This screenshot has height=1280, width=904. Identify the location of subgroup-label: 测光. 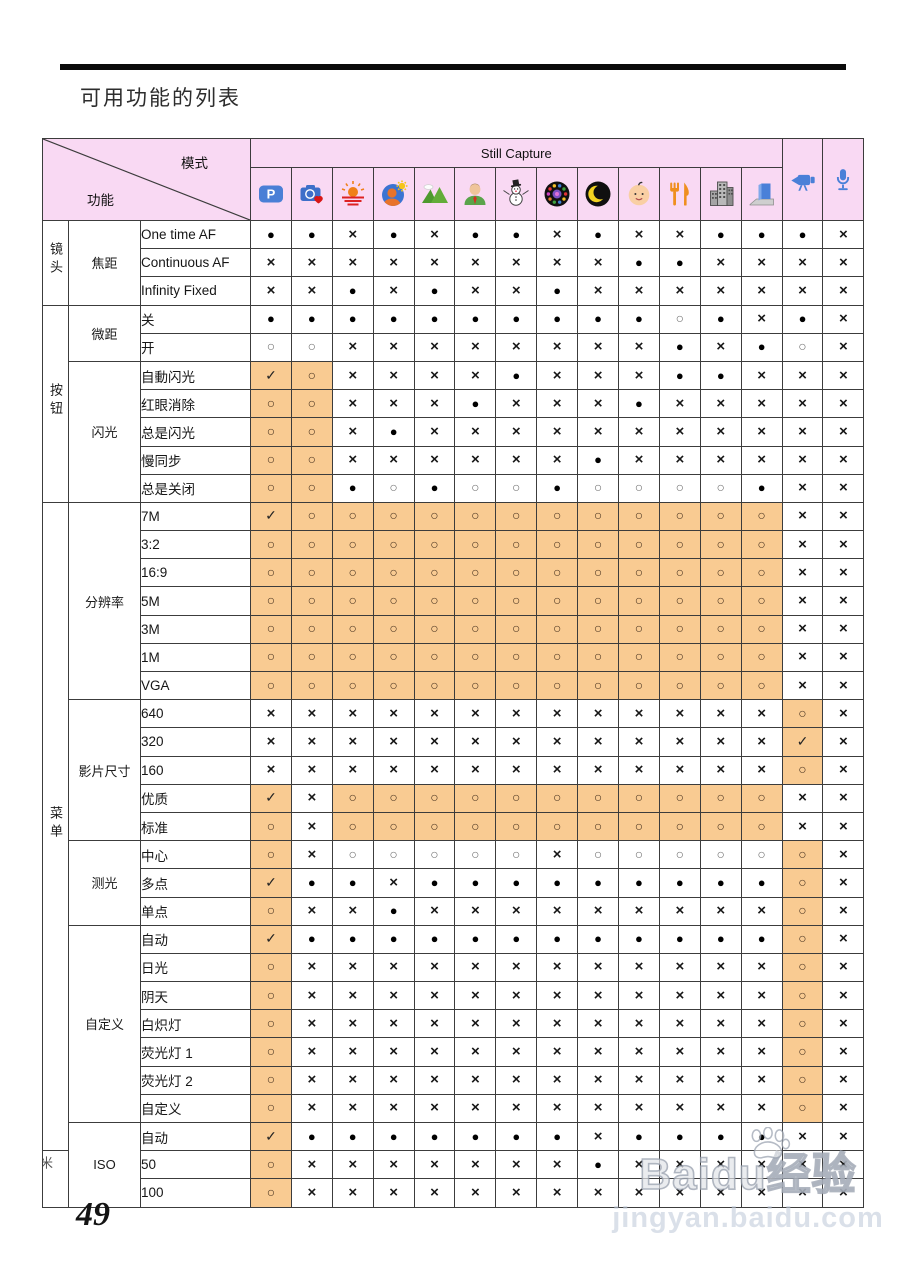
(104, 883).